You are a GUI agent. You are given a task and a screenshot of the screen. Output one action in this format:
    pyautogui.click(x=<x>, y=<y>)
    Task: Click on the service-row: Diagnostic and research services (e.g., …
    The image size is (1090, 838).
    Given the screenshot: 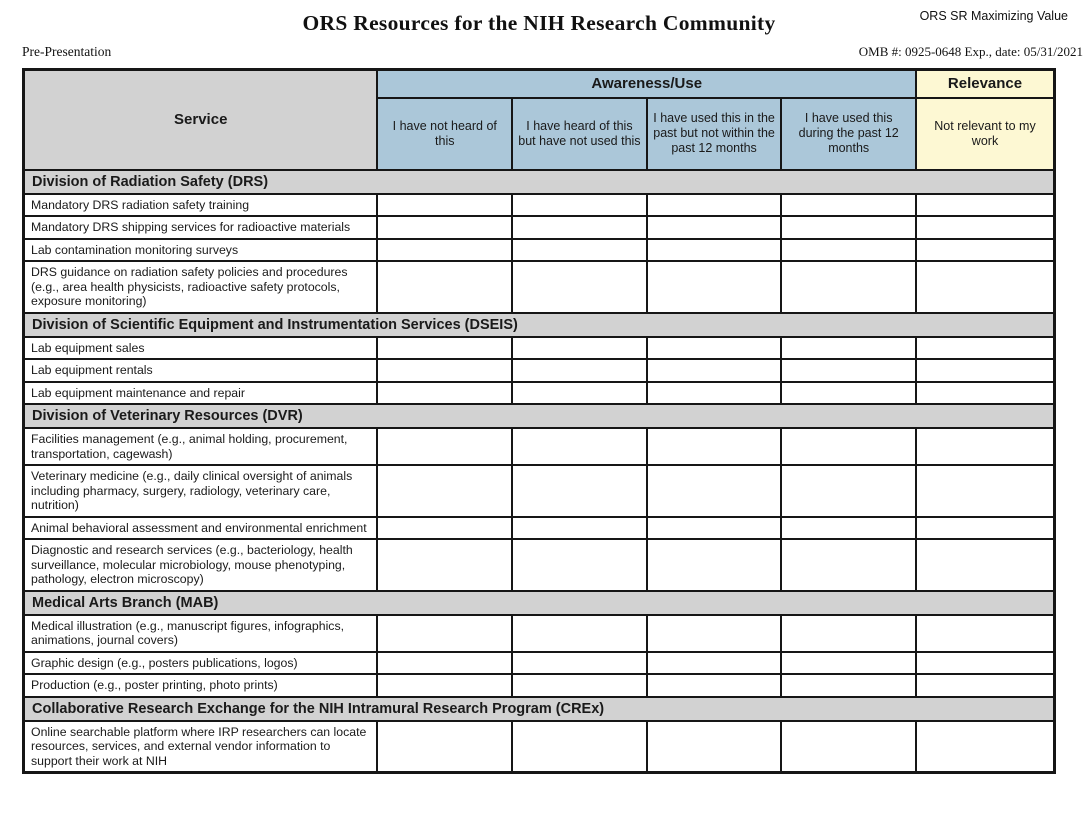 What is the action you would take?
    pyautogui.click(x=539, y=565)
    